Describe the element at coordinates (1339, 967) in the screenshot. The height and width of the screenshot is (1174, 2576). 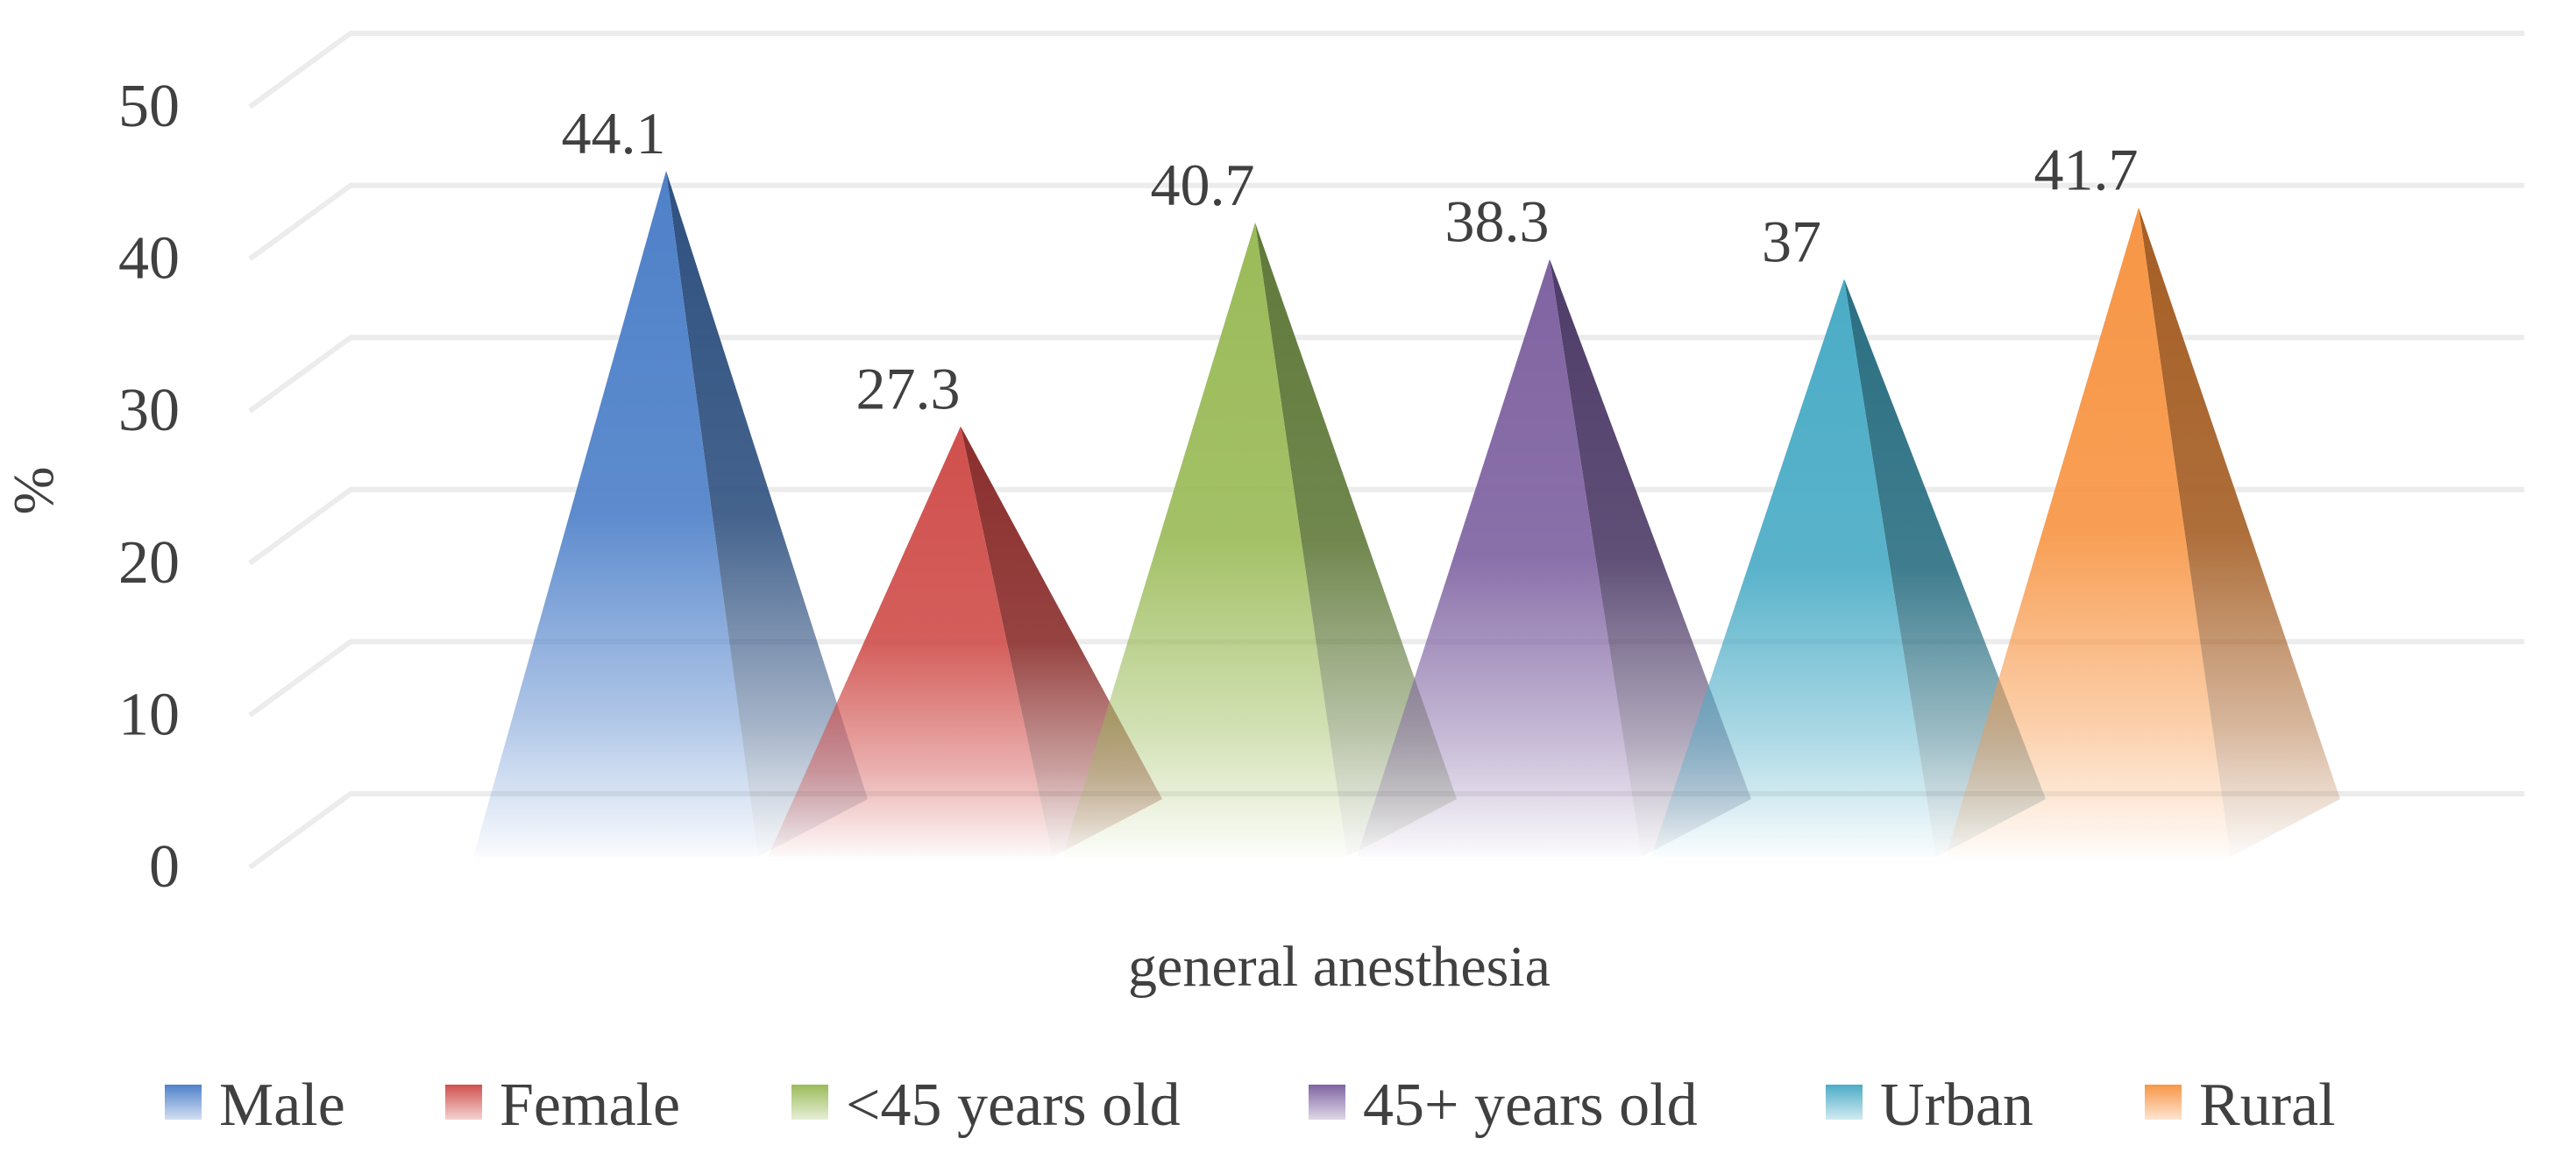
I see `x-axis-label: general anesthesia` at that location.